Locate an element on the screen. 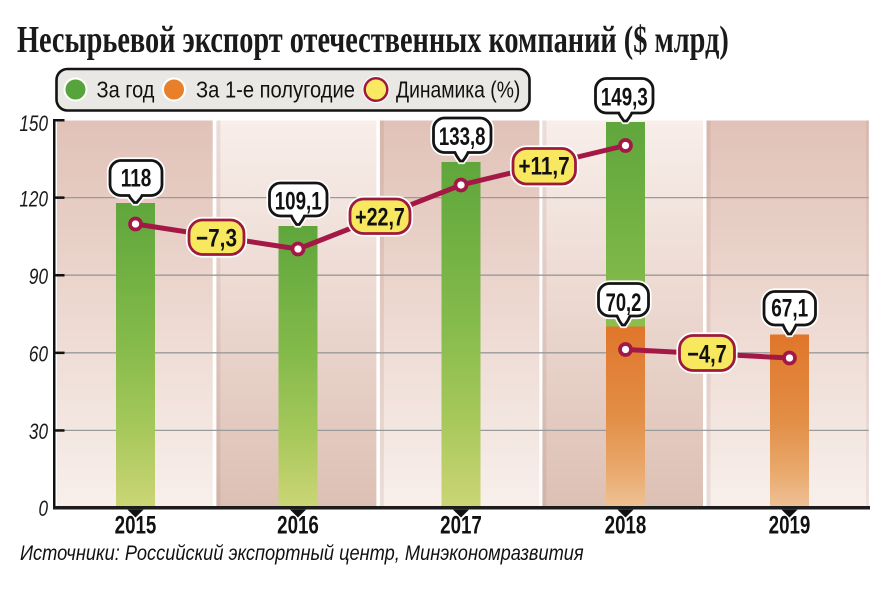 Image resolution: width=886 pixels, height=604 pixels. svg-text: −4,7 is located at coordinates (706, 354).